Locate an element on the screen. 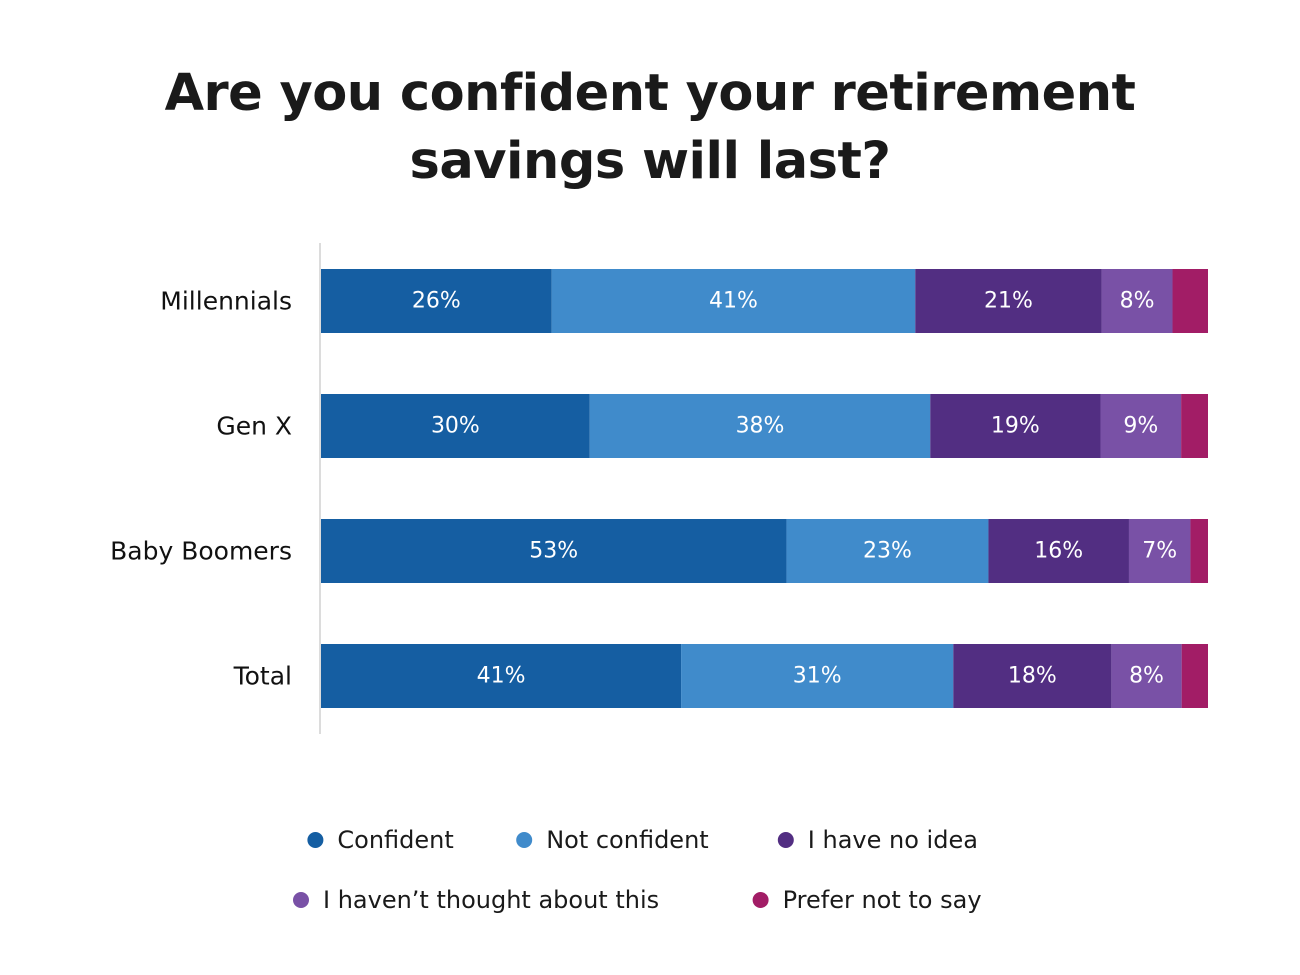 This screenshot has height=975, width=1300. bar-segment-total-prefer-not-to-say is located at coordinates (1194, 676).